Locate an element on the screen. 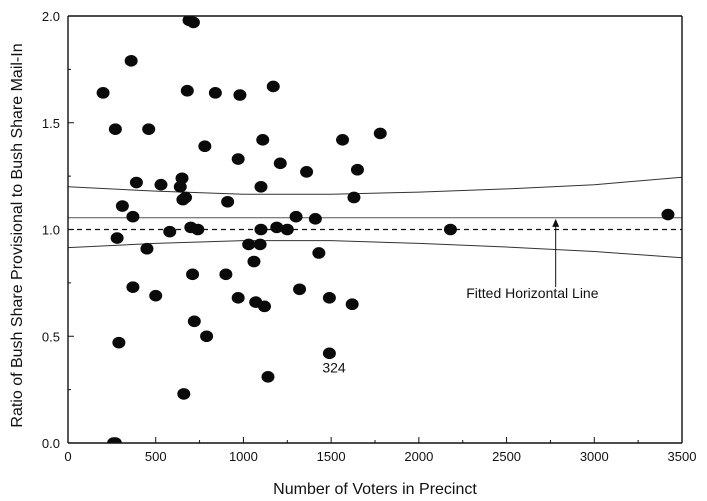  annotation-label: 324 is located at coordinates (334, 368).